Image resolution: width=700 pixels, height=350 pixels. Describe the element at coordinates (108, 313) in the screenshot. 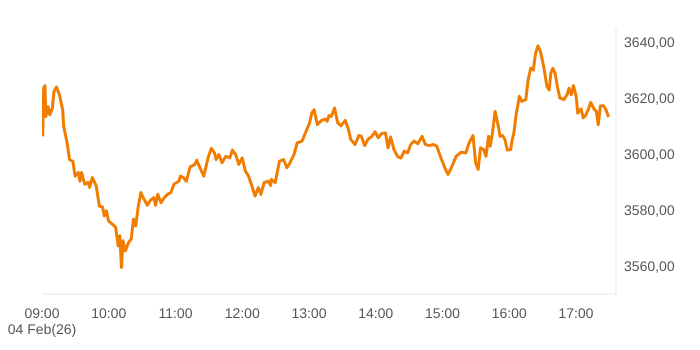

I see `x-tick-label: 10:00` at that location.